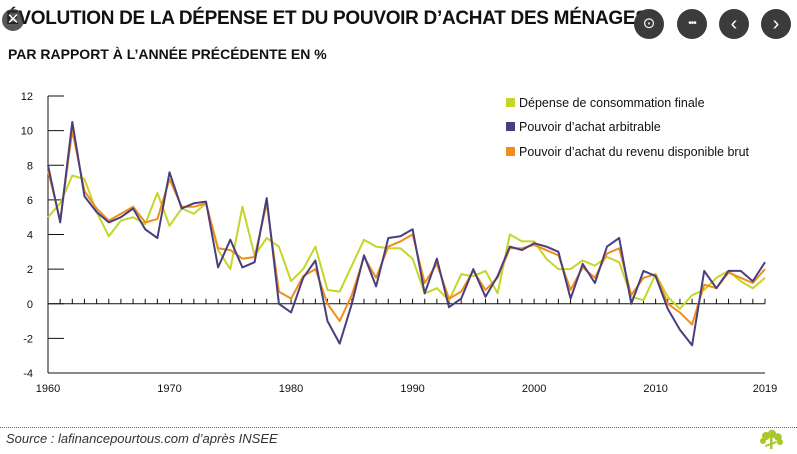 The width and height of the screenshot is (797, 454). What do you see at coordinates (534, 389) in the screenshot?
I see `x-tick-label: 2000` at bounding box center [534, 389].